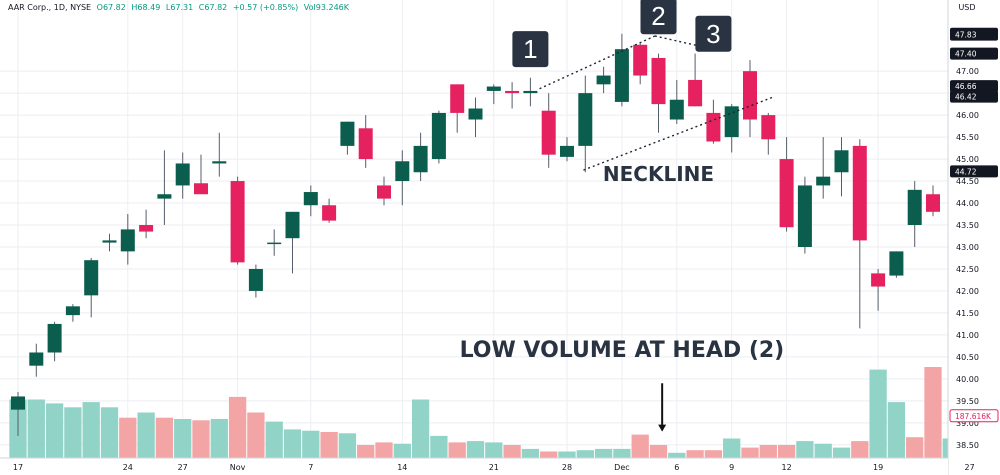  I want to click on legend-change: +0.57 (+0.85%), so click(265, 7).